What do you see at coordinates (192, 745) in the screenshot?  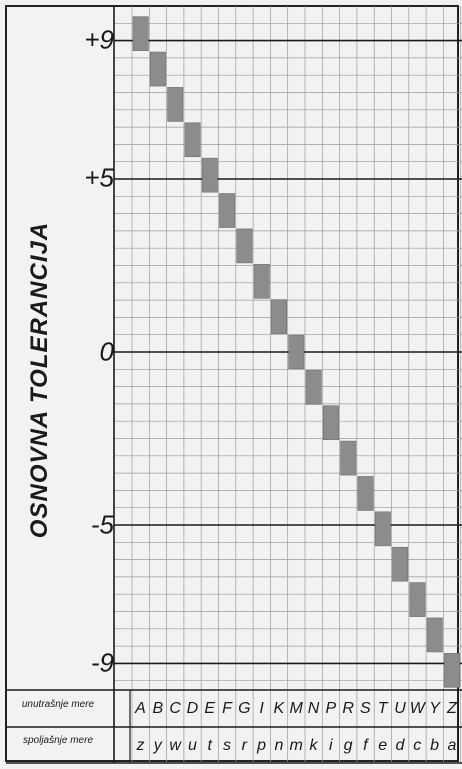 I see `external-fit-letter: u` at bounding box center [192, 745].